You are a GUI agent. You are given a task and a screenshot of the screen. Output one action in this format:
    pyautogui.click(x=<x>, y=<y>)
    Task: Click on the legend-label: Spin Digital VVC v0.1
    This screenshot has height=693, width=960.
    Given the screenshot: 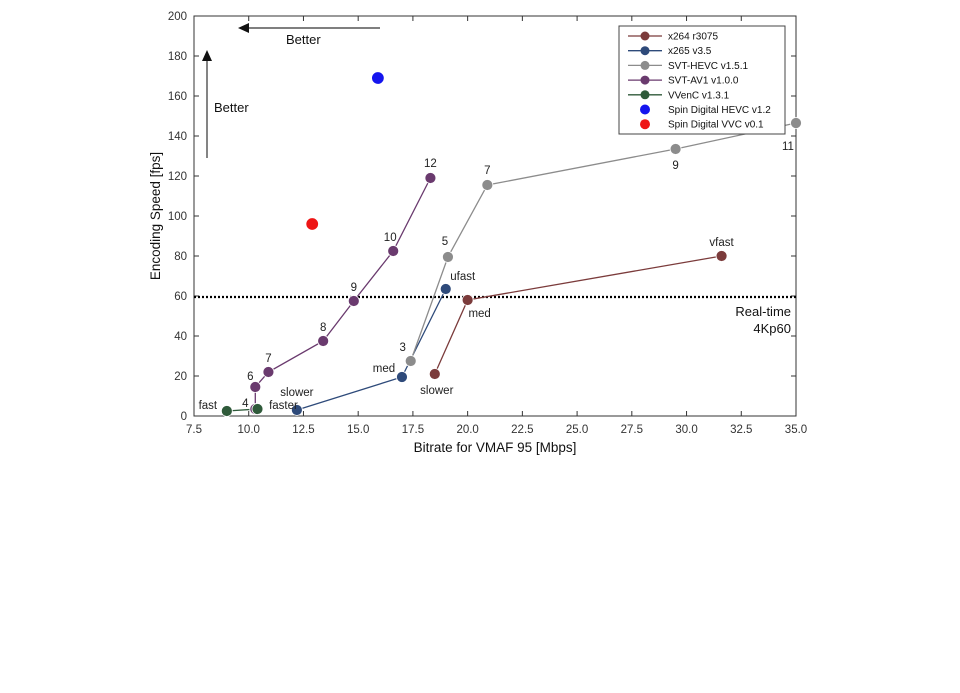 What is the action you would take?
    pyautogui.click(x=716, y=125)
    